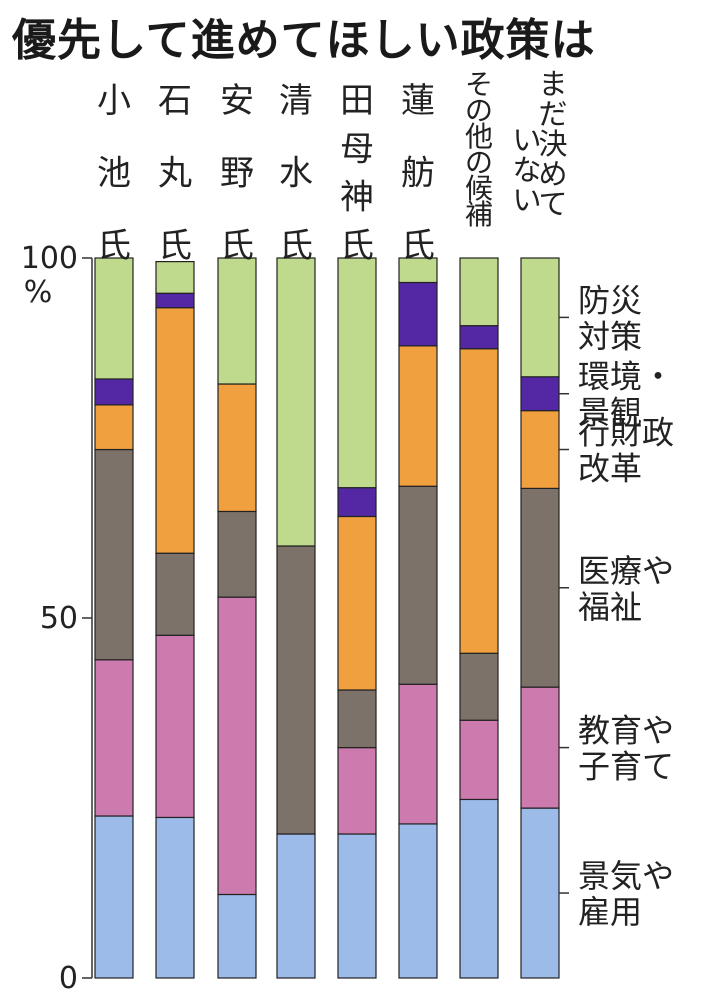 The width and height of the screenshot is (701, 1000). I want to click on category-label: 野, so click(237, 174).